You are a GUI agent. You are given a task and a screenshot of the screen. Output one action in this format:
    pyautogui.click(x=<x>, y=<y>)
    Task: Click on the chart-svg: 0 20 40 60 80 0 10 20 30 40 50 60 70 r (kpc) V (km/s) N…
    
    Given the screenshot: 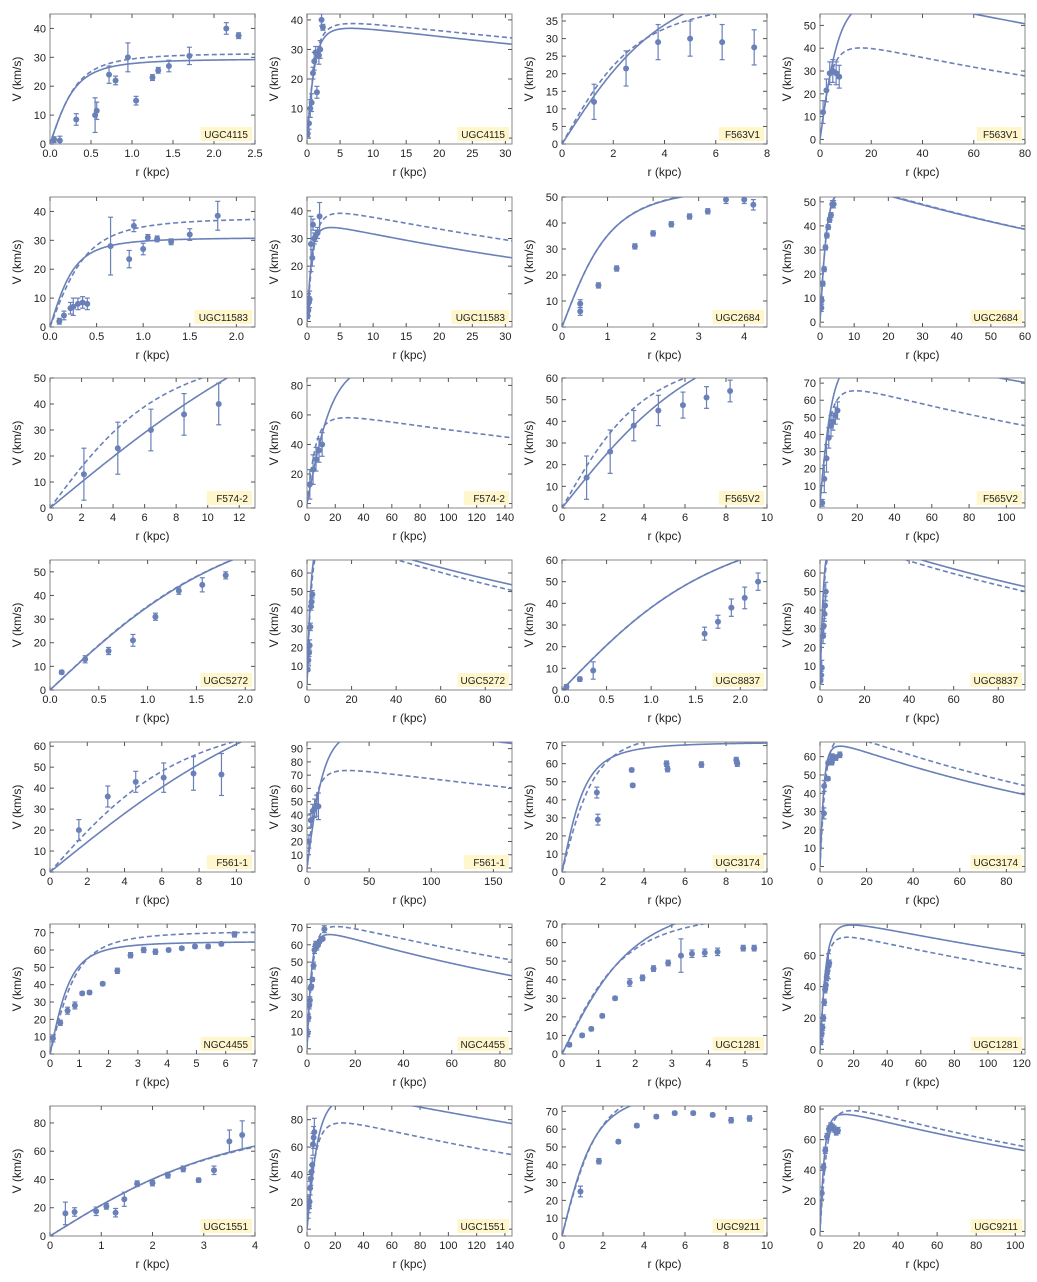 What is the action you would take?
    pyautogui.click(x=390, y=1005)
    